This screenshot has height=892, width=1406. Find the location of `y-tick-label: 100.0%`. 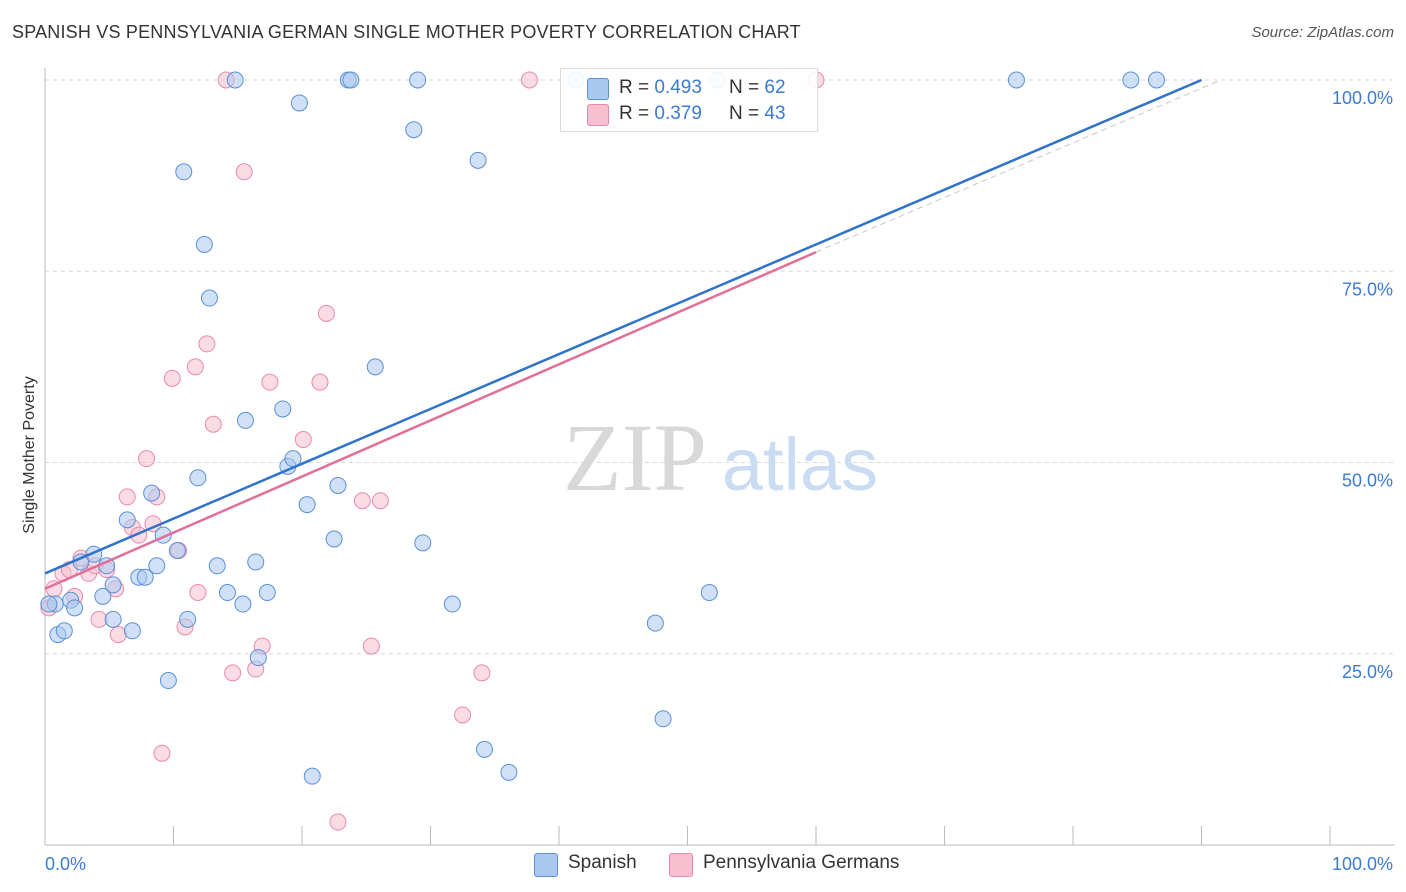

y-tick-label: 100.0% is located at coordinates (1362, 98).